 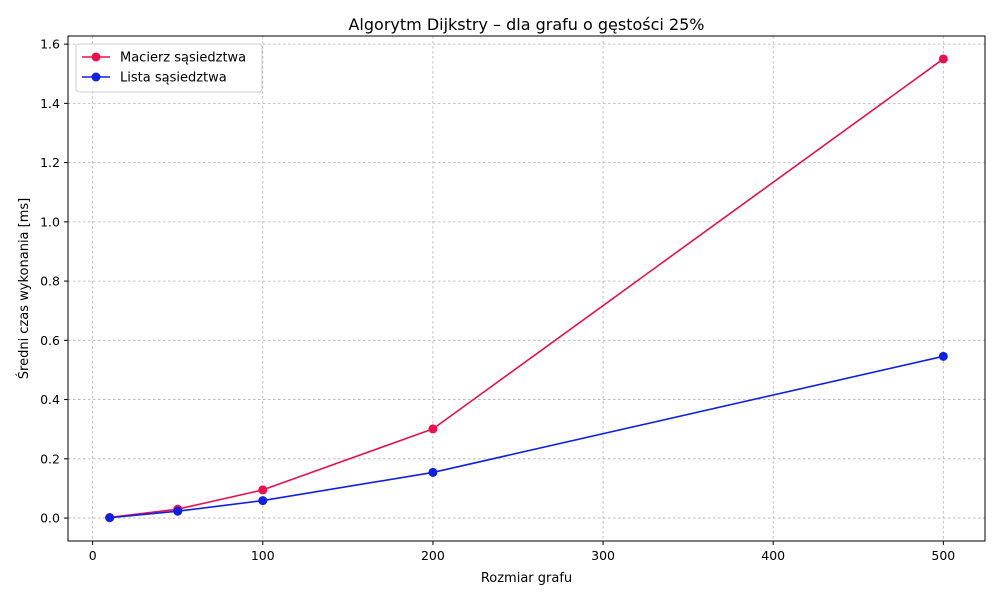 What do you see at coordinates (50, 44) in the screenshot?
I see `y-tick-label: 1.6` at bounding box center [50, 44].